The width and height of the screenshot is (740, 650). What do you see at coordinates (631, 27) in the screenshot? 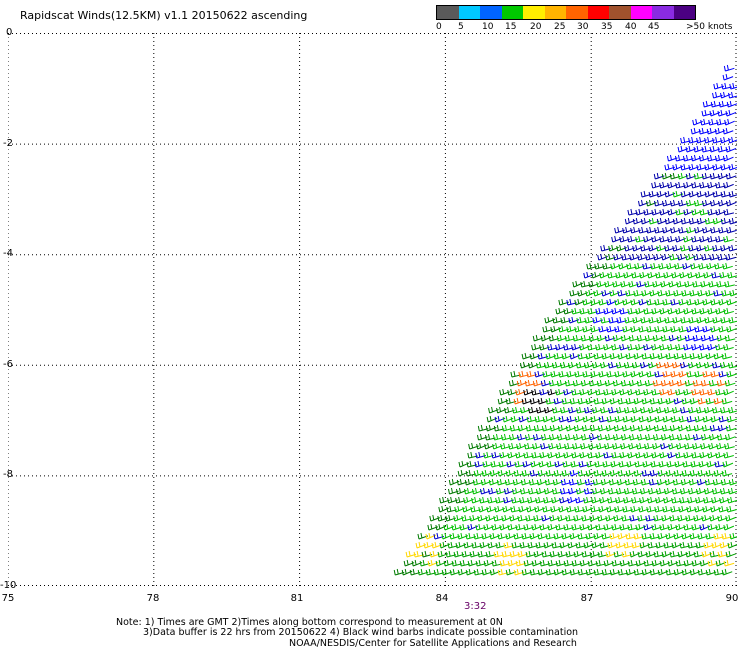
I see `legend-label: 40` at bounding box center [631, 27].